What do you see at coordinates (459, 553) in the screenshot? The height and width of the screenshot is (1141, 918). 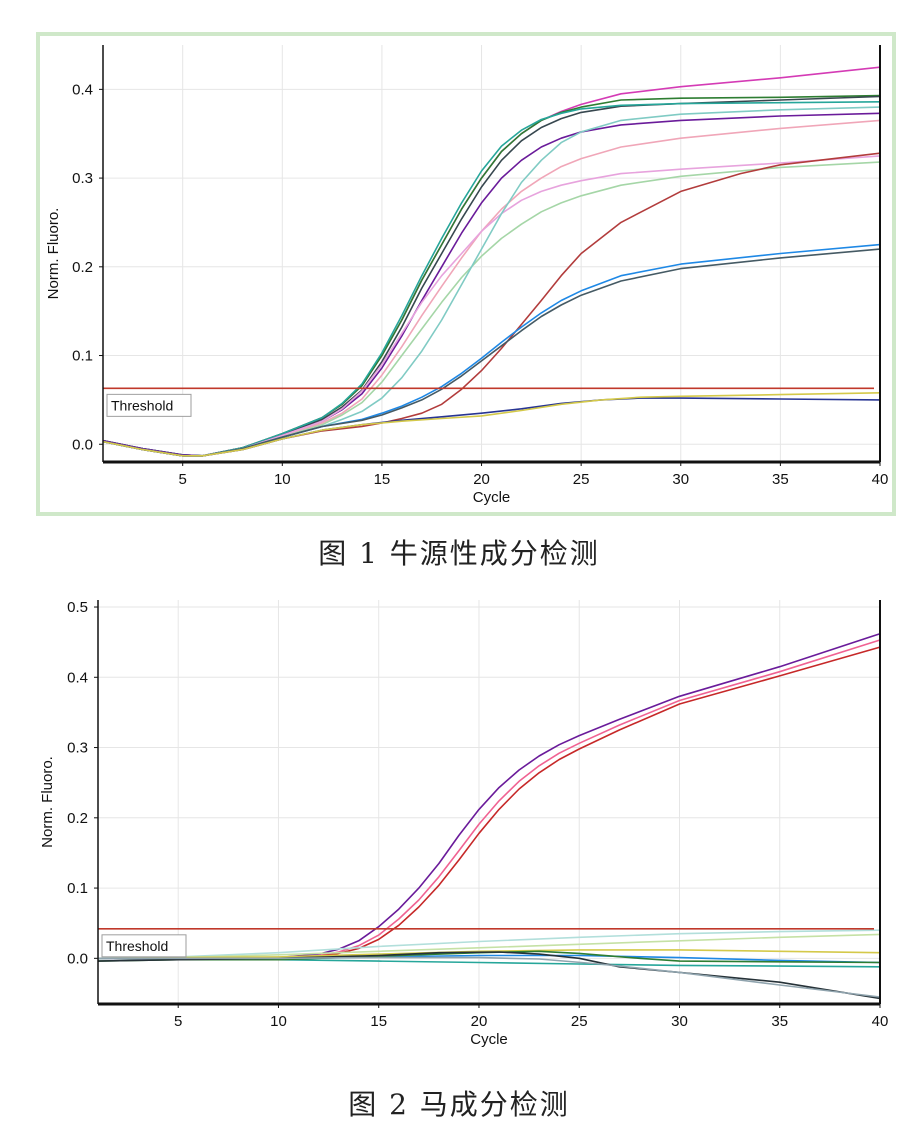 I see `figure-1-caption: 图 1 牛源性成分检测` at bounding box center [459, 553].